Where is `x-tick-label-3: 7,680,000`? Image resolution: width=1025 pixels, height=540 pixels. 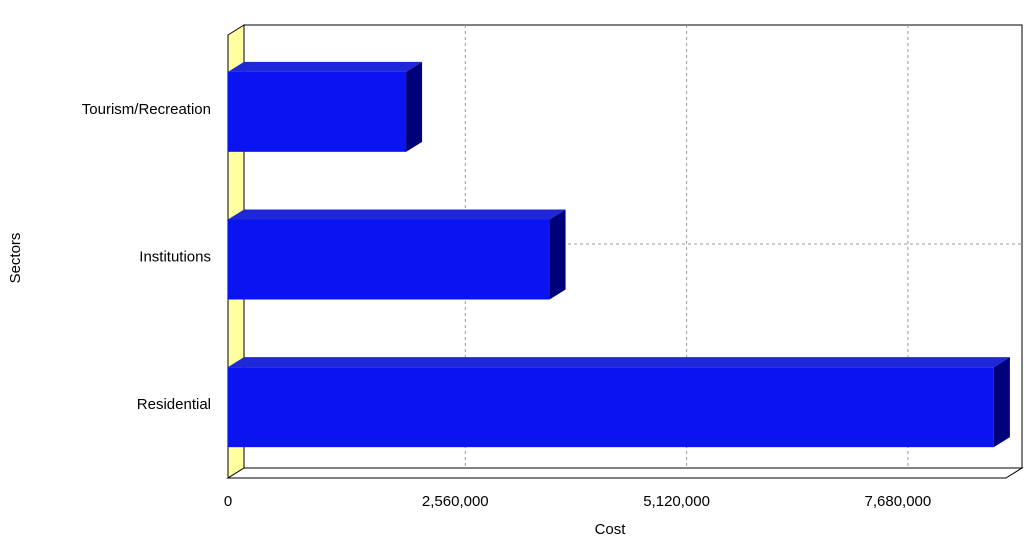 x-tick-label-3: 7,680,000 is located at coordinates (898, 501).